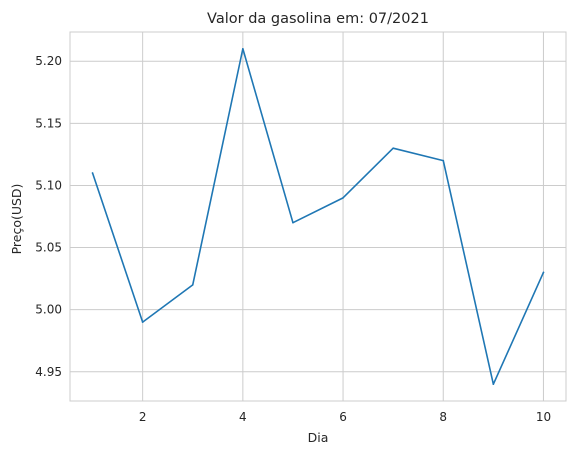  What do you see at coordinates (48, 372) in the screenshot?
I see `y-tick-label: 4.95` at bounding box center [48, 372].